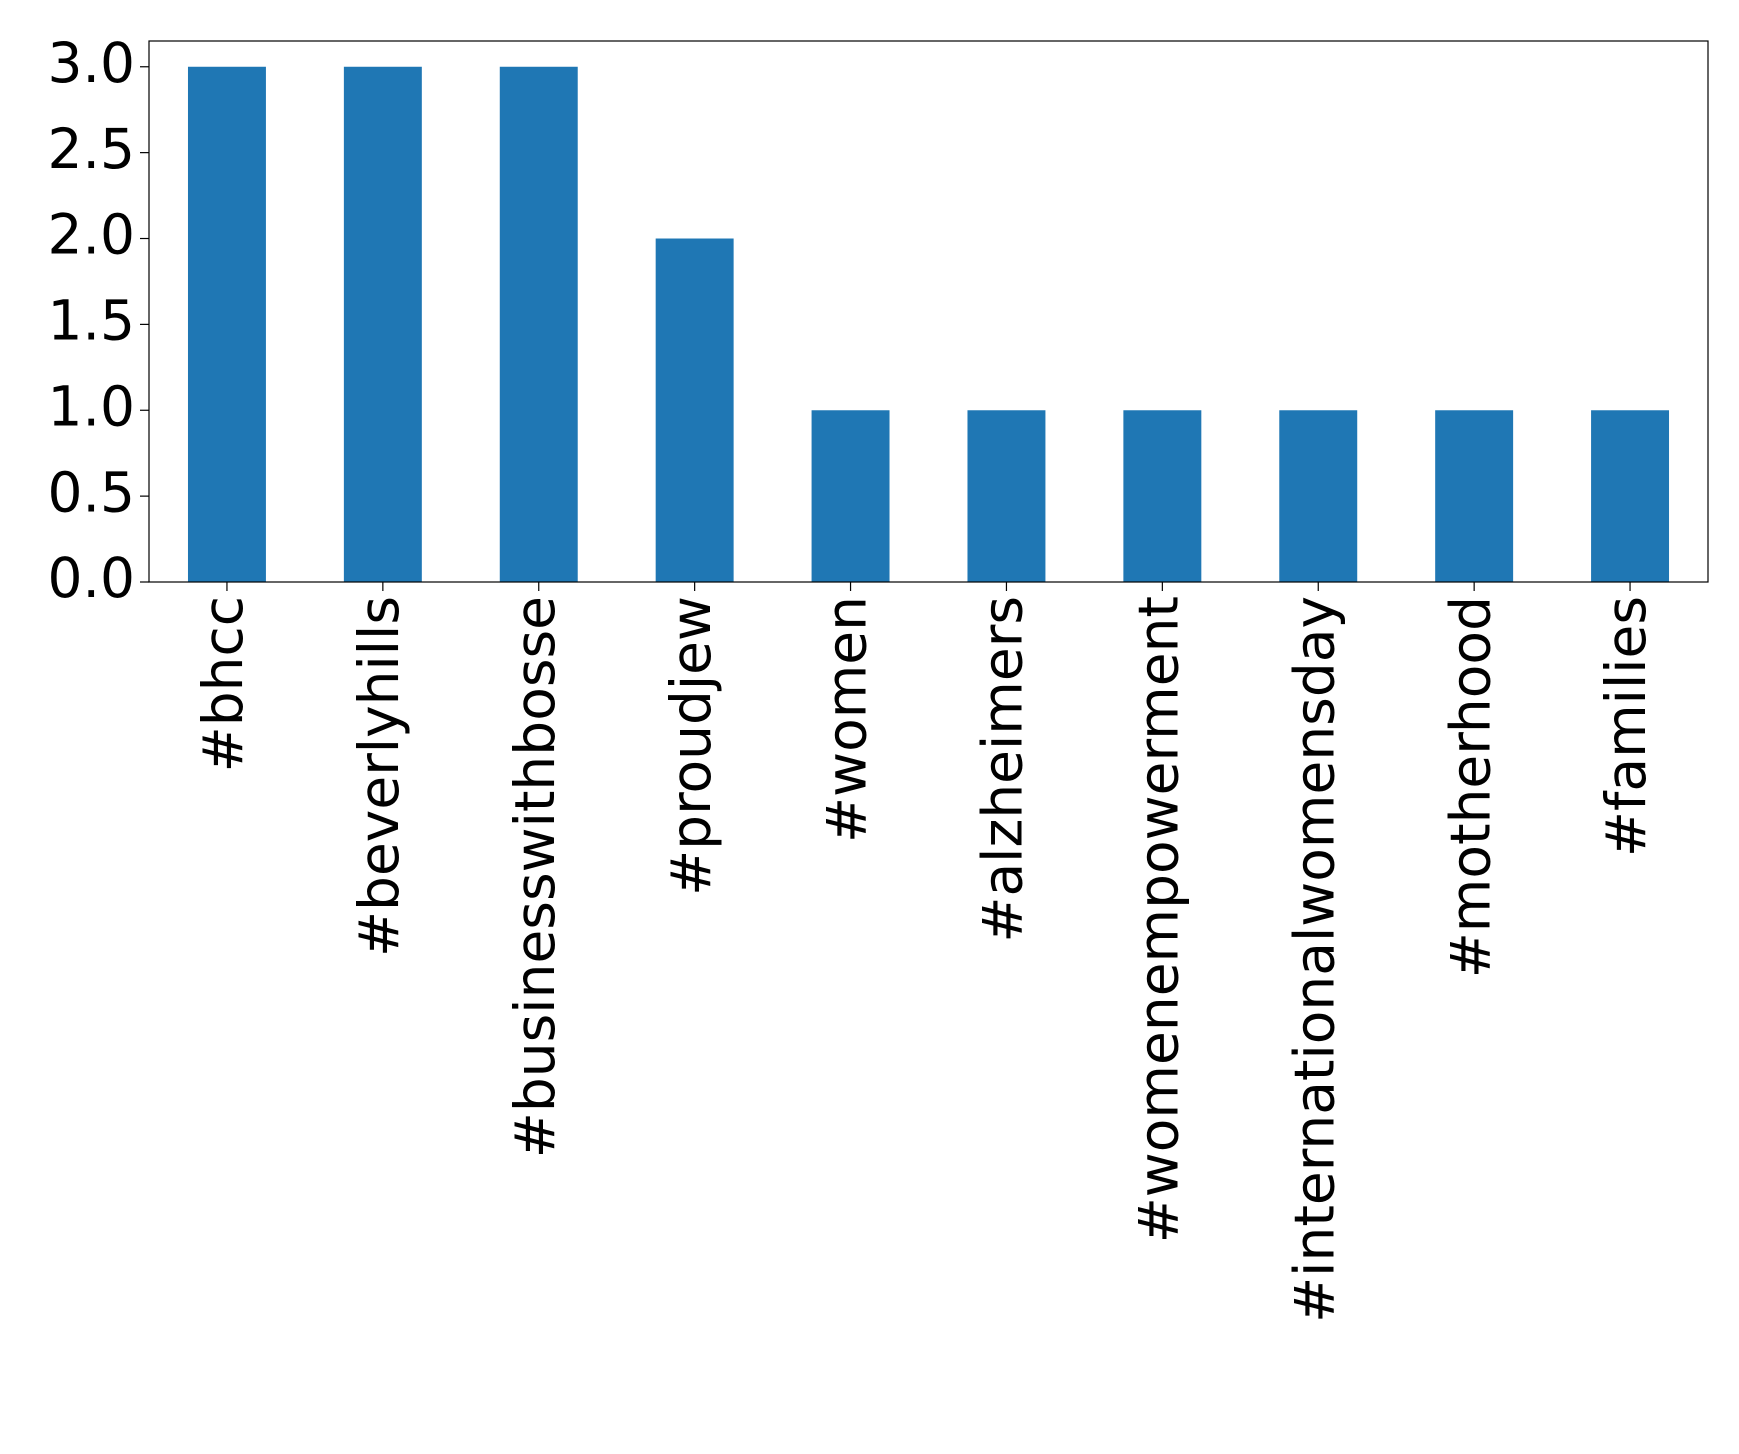 This screenshot has width=1739, height=1454. Describe the element at coordinates (91, 149) in the screenshot. I see `y-tick-label: 2.5` at that location.